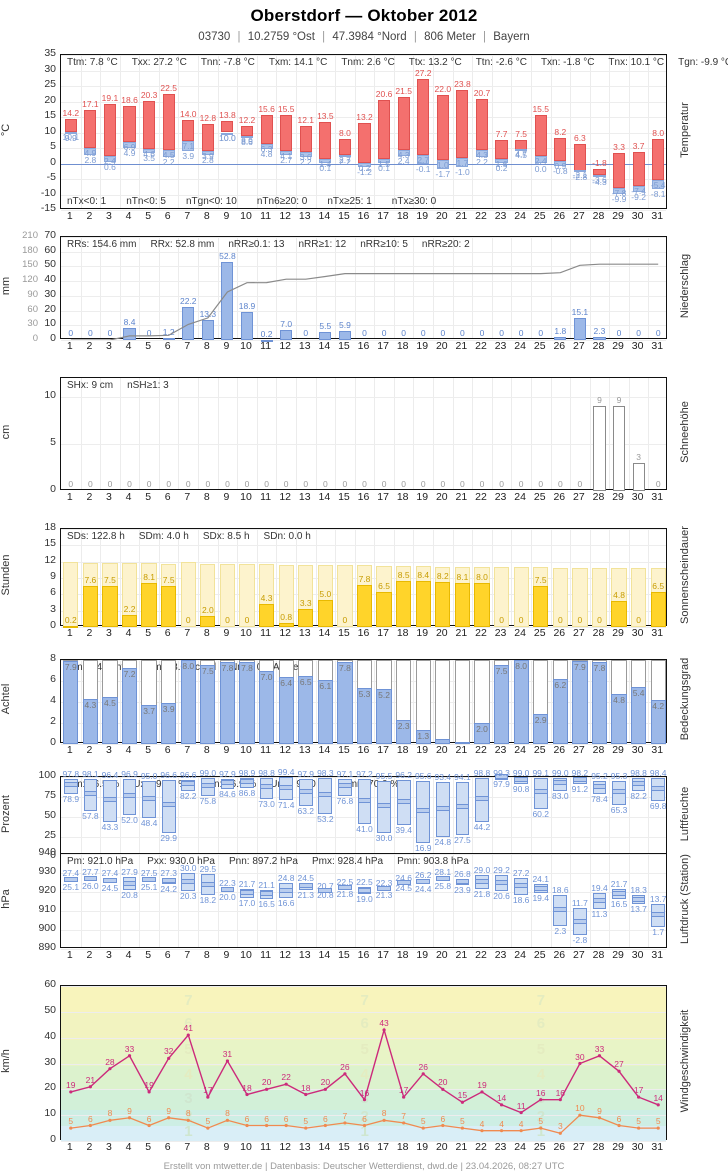  Describe the element at coordinates (188, 896) in the screenshot. I see `value-label-pressure-min: 20.3` at that location.